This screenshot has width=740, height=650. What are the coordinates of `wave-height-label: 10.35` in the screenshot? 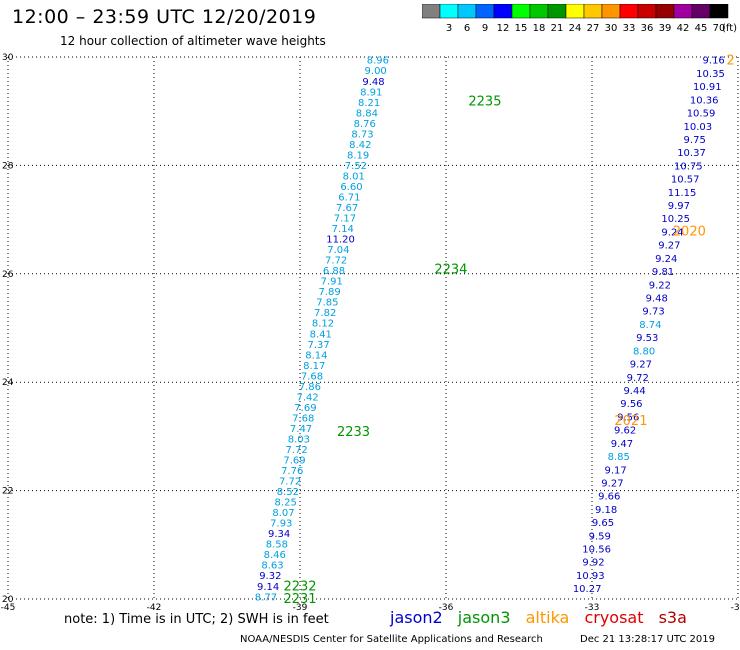 It's located at (710, 74).